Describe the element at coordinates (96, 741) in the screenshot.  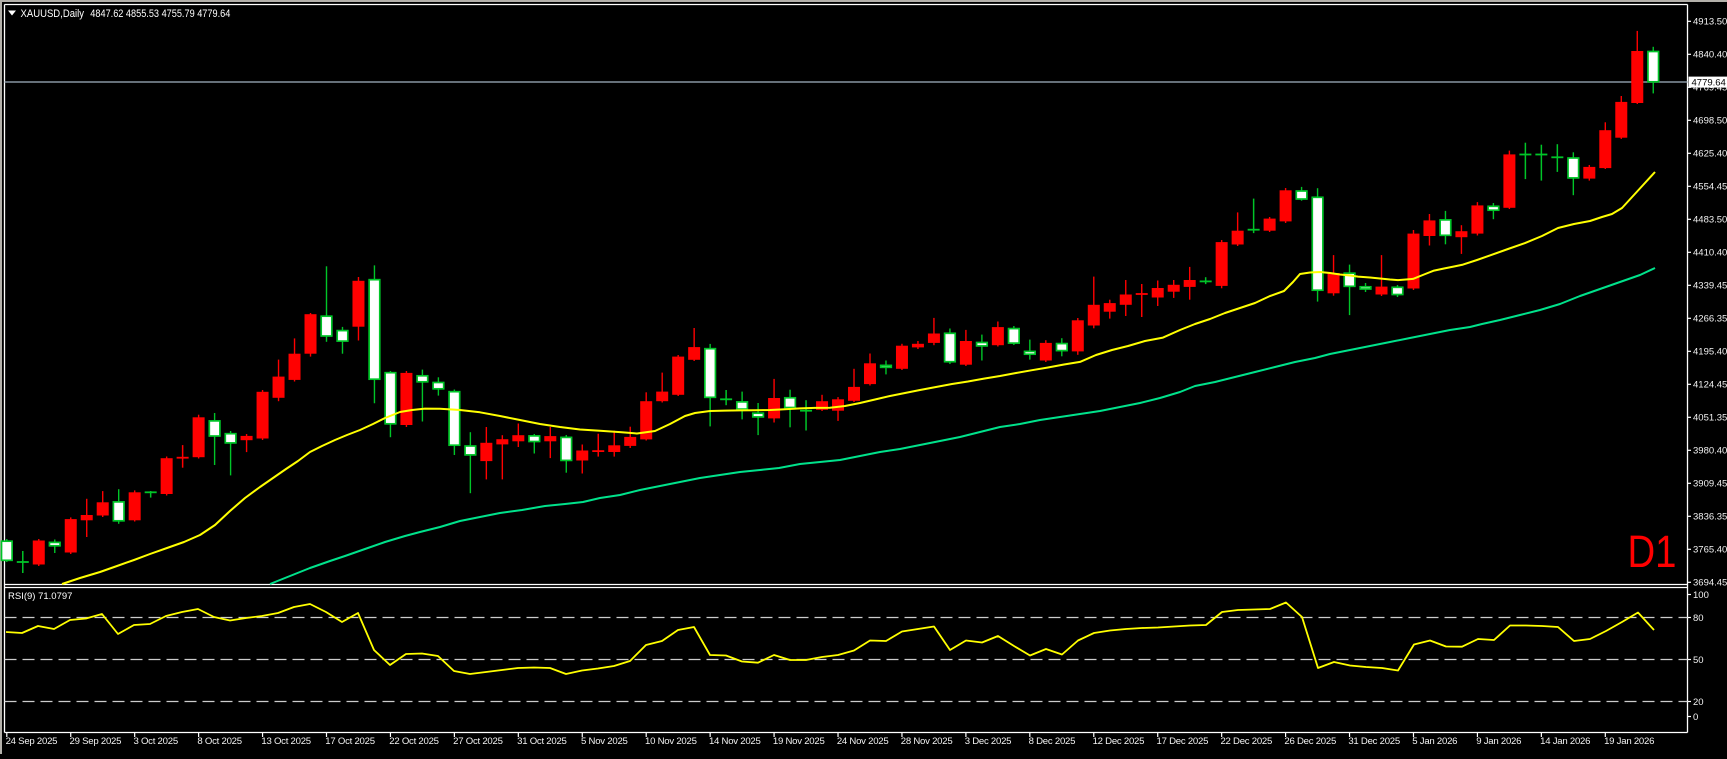
I see `svg-text: 29 Sep 2025` at that location.